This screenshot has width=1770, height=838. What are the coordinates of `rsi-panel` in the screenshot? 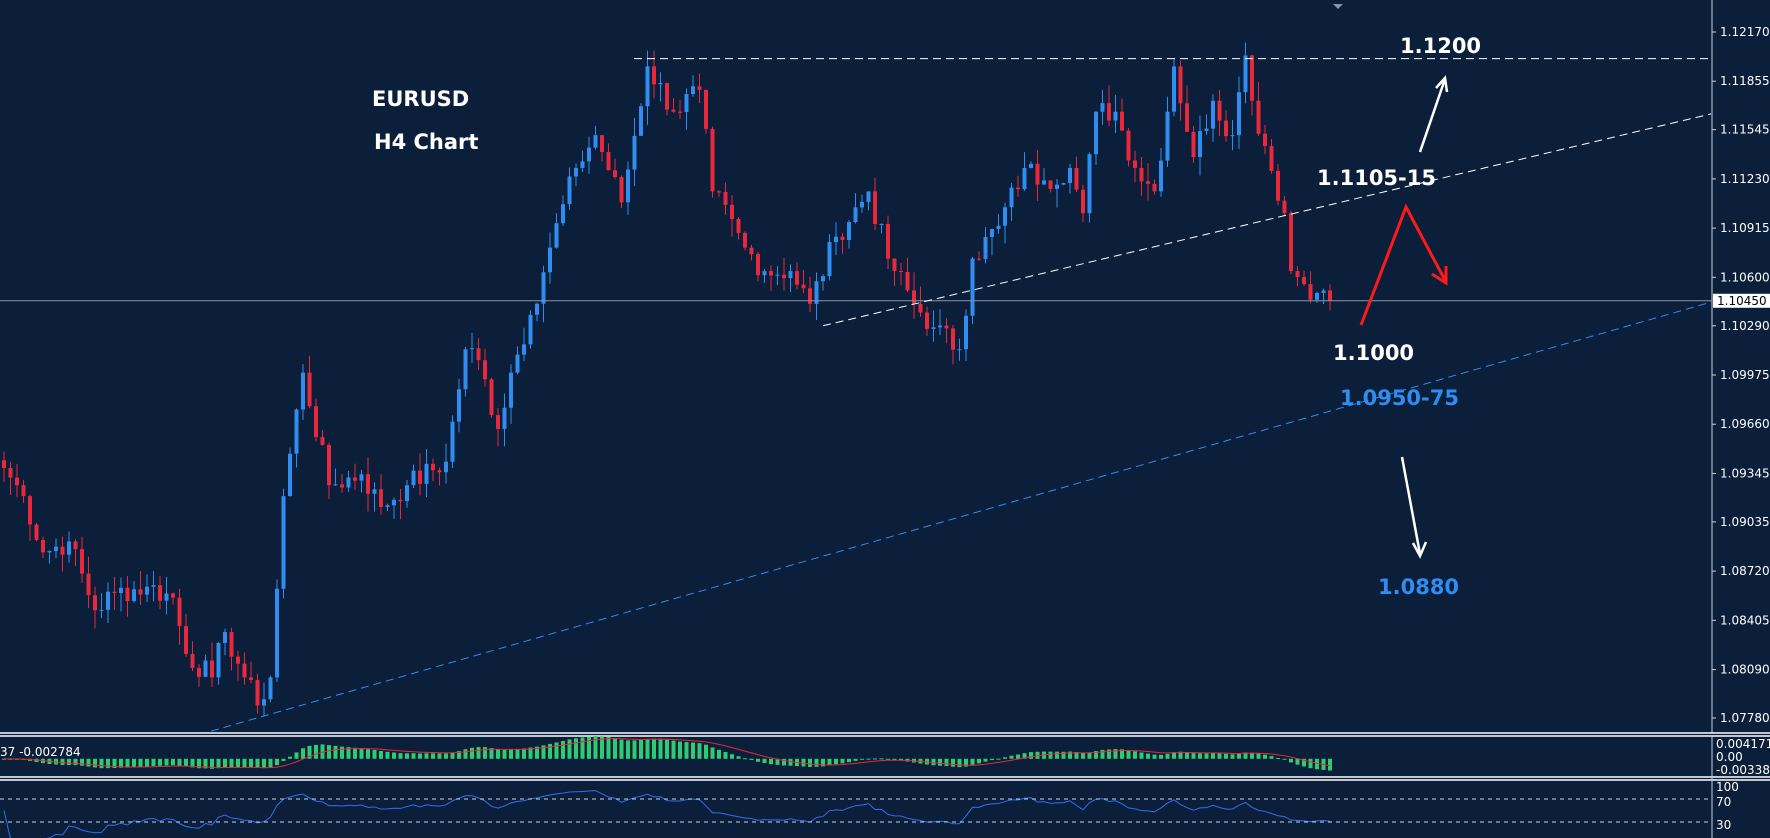 It's located at (667, 814).